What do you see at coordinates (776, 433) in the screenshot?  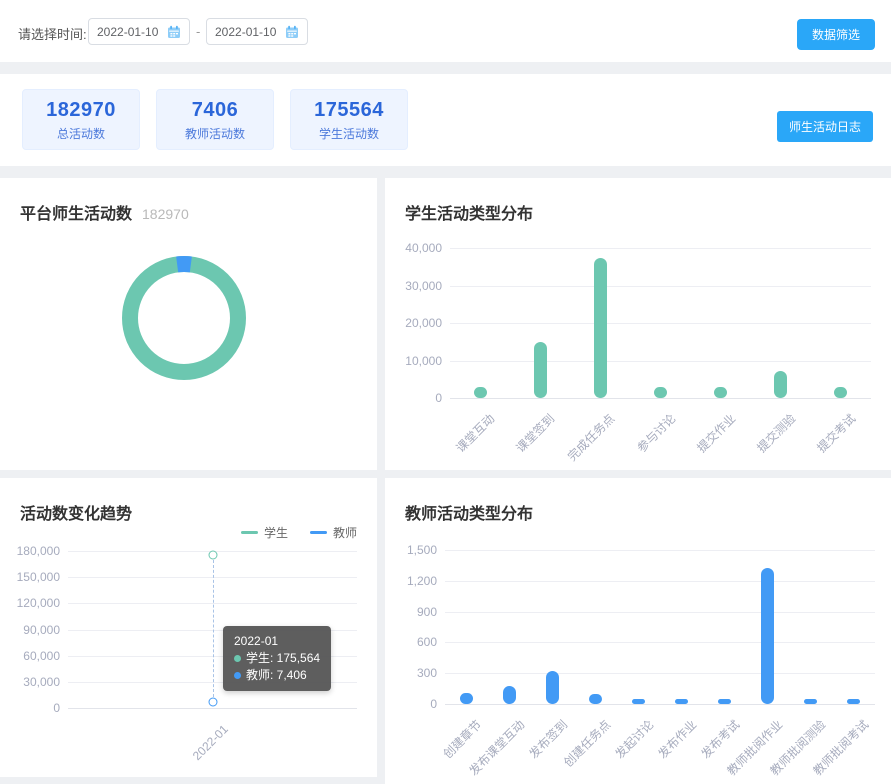 I see `x-axis-label-提交测验: 提交测验` at bounding box center [776, 433].